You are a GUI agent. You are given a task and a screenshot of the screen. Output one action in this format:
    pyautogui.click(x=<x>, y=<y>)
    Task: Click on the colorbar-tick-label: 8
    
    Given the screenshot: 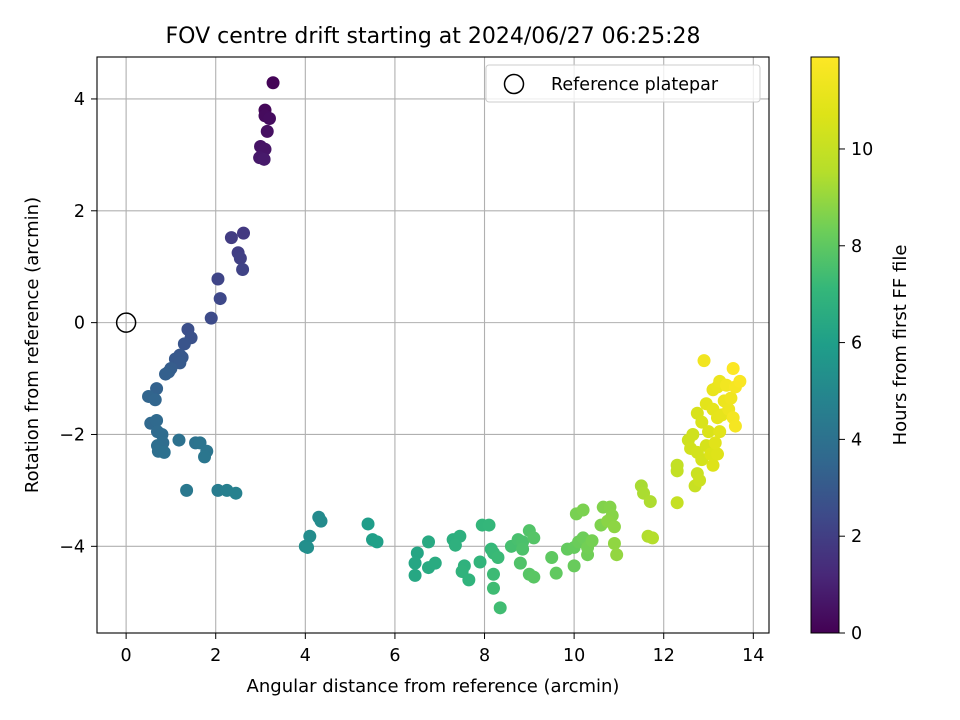 What is the action you would take?
    pyautogui.click(x=856, y=247)
    